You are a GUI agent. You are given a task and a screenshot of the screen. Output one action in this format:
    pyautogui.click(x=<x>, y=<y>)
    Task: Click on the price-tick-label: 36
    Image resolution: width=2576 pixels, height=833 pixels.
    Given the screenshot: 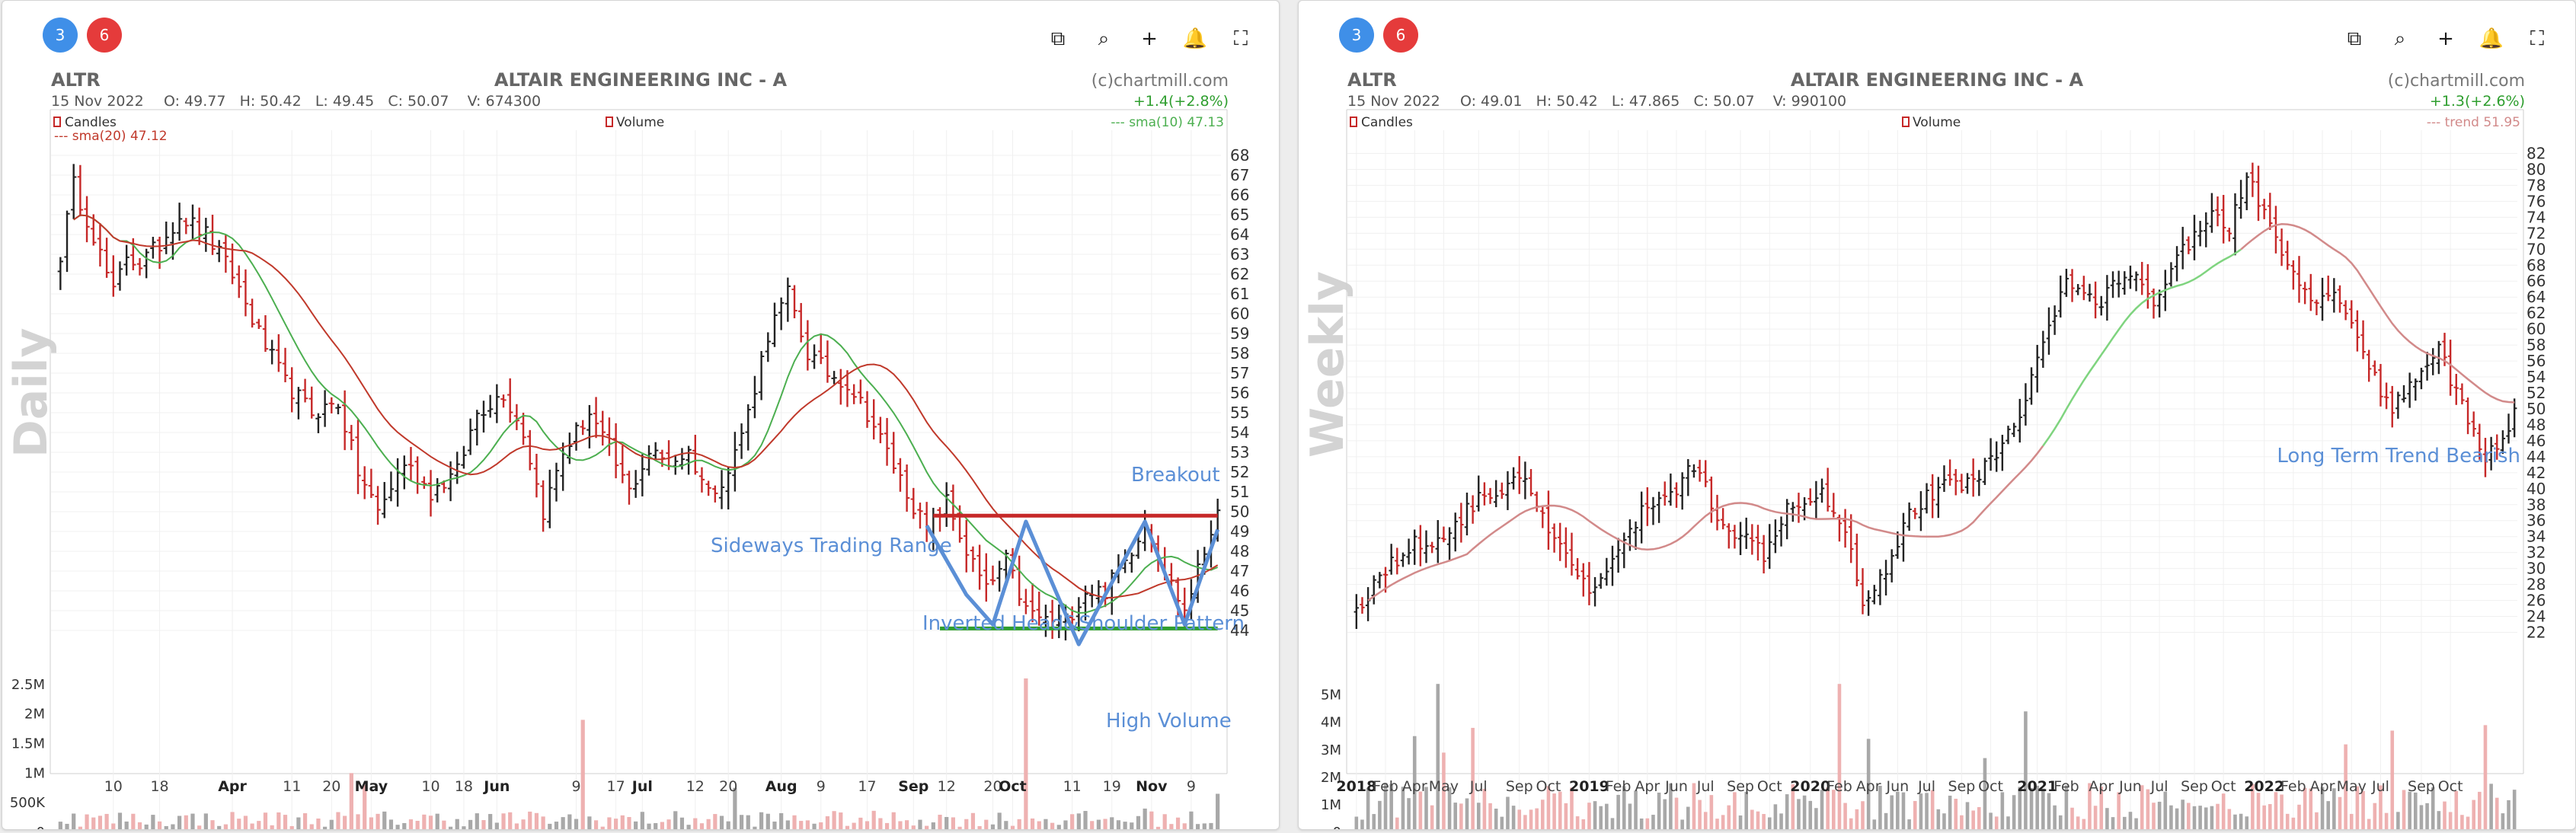 What is the action you would take?
    pyautogui.click(x=2536, y=521)
    